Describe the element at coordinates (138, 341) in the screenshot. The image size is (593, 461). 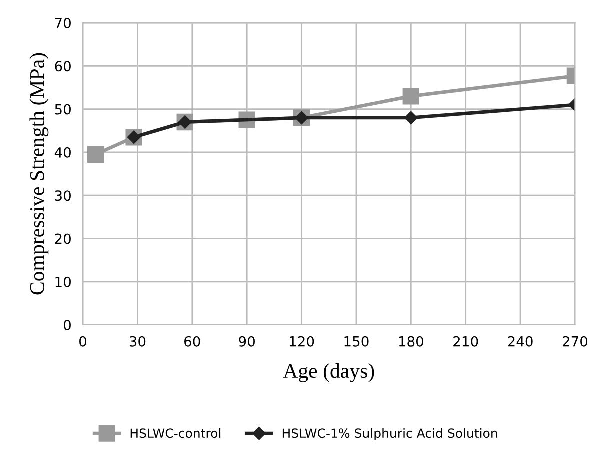
I see `x-tick-label: 30` at that location.